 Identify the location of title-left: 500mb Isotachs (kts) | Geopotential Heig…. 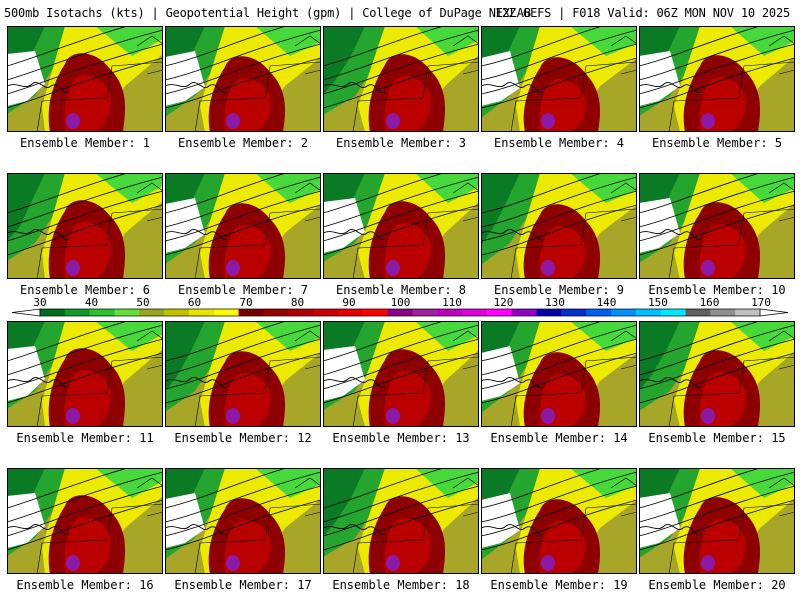
(267, 13).